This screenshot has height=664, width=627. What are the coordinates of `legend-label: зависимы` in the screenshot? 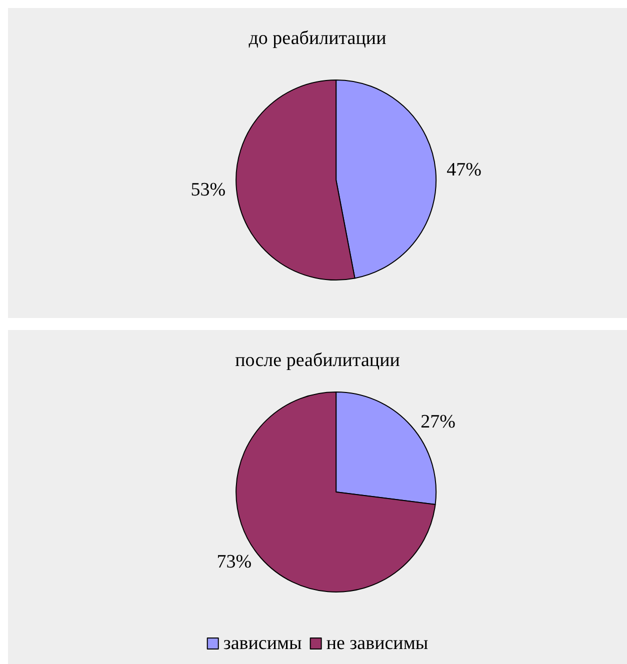 It's located at (262, 643).